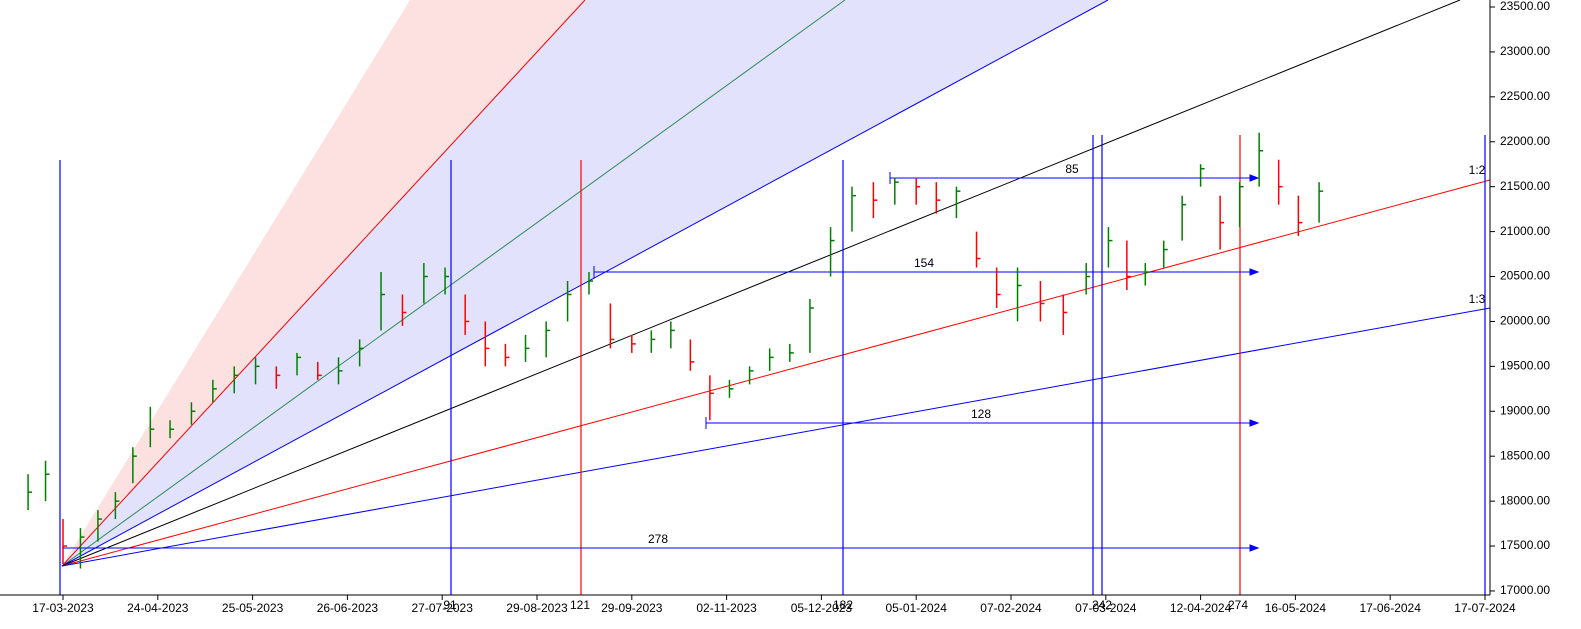 The width and height of the screenshot is (1581, 629). I want to click on y-tick-label: 23000.00, so click(1525, 51).